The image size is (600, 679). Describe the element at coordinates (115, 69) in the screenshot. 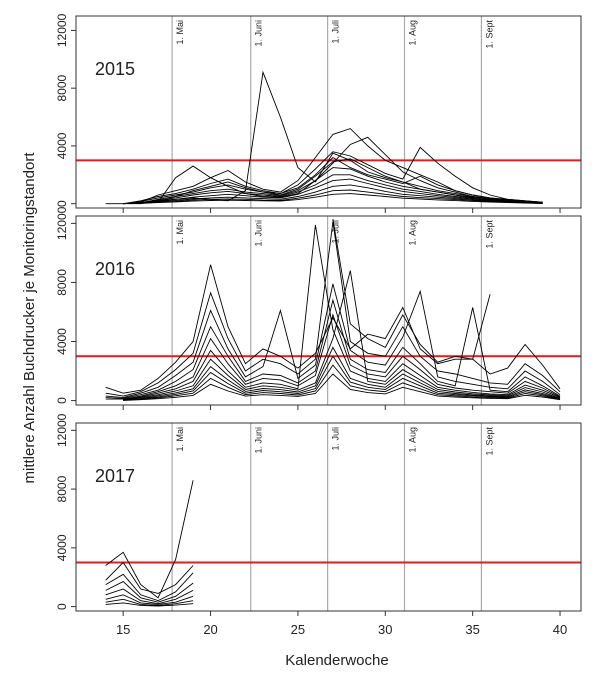

I see `year-label: 2015` at that location.